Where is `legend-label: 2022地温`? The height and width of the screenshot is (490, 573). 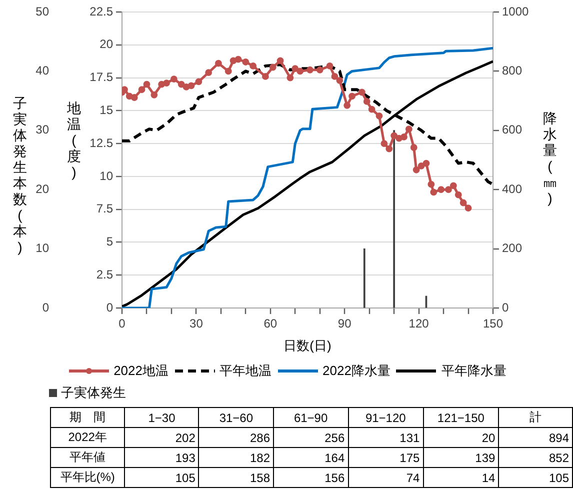
legend-label: 2022地温 is located at coordinates (141, 371).